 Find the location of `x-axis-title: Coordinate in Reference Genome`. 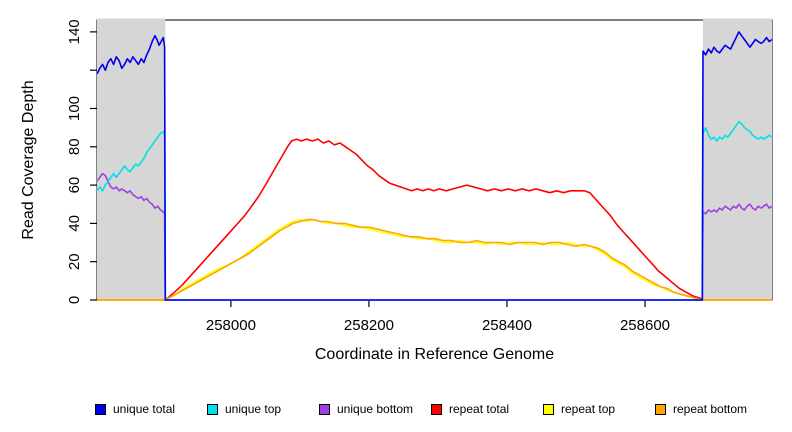

x-axis-title: Coordinate in Reference Genome is located at coordinates (434, 354).